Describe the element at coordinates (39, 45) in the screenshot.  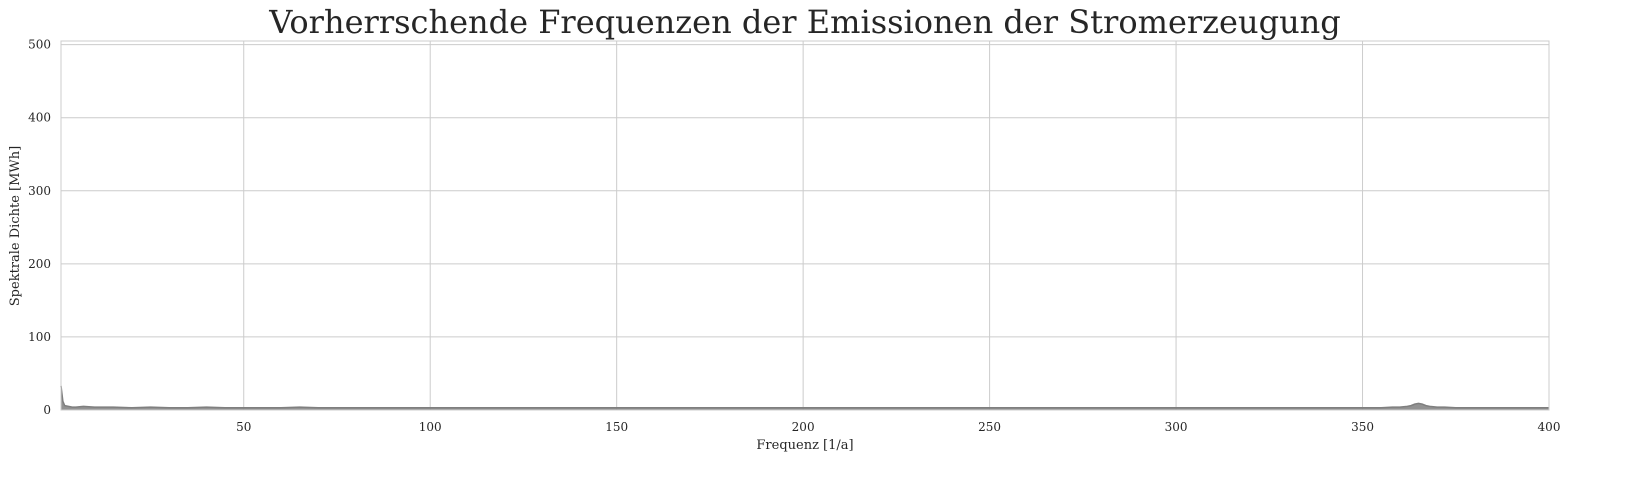
I see `y-tick-label: 500` at that location.